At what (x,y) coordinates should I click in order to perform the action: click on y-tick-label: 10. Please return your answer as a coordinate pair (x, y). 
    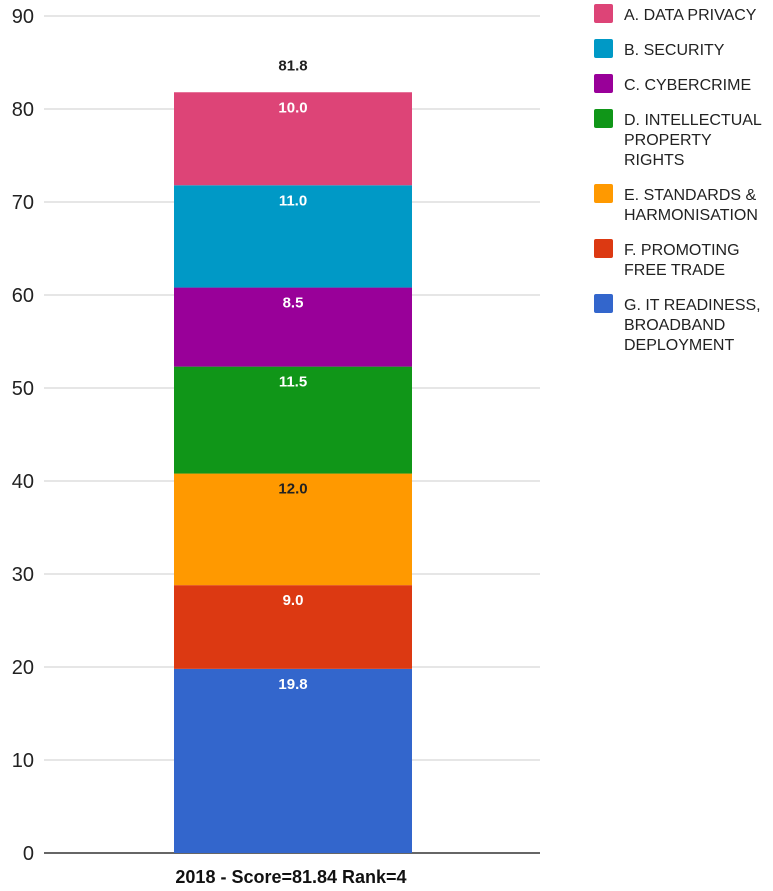
    Looking at the image, I should click on (23, 761).